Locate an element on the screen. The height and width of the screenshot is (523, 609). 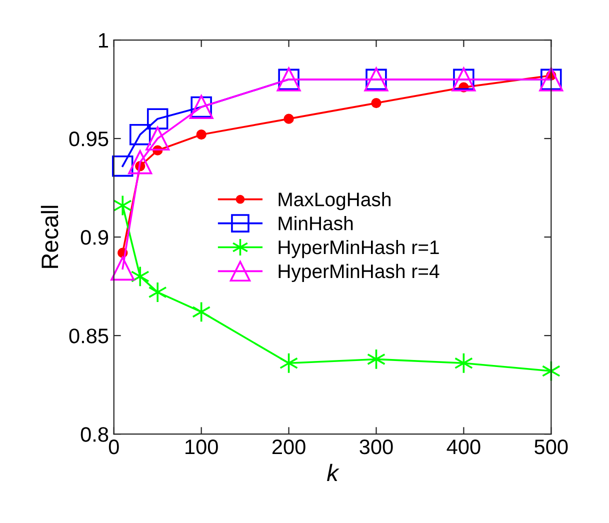
x-axis-title: k is located at coordinates (333, 473).